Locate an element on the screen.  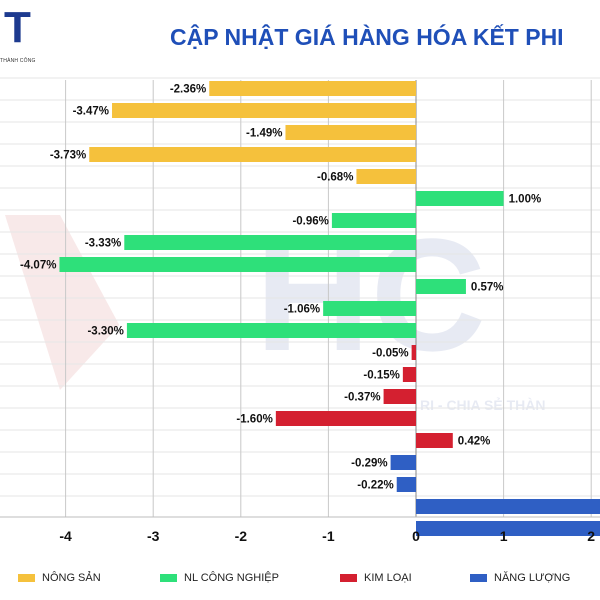
x-tick-label: -3 is located at coordinates (153, 536).